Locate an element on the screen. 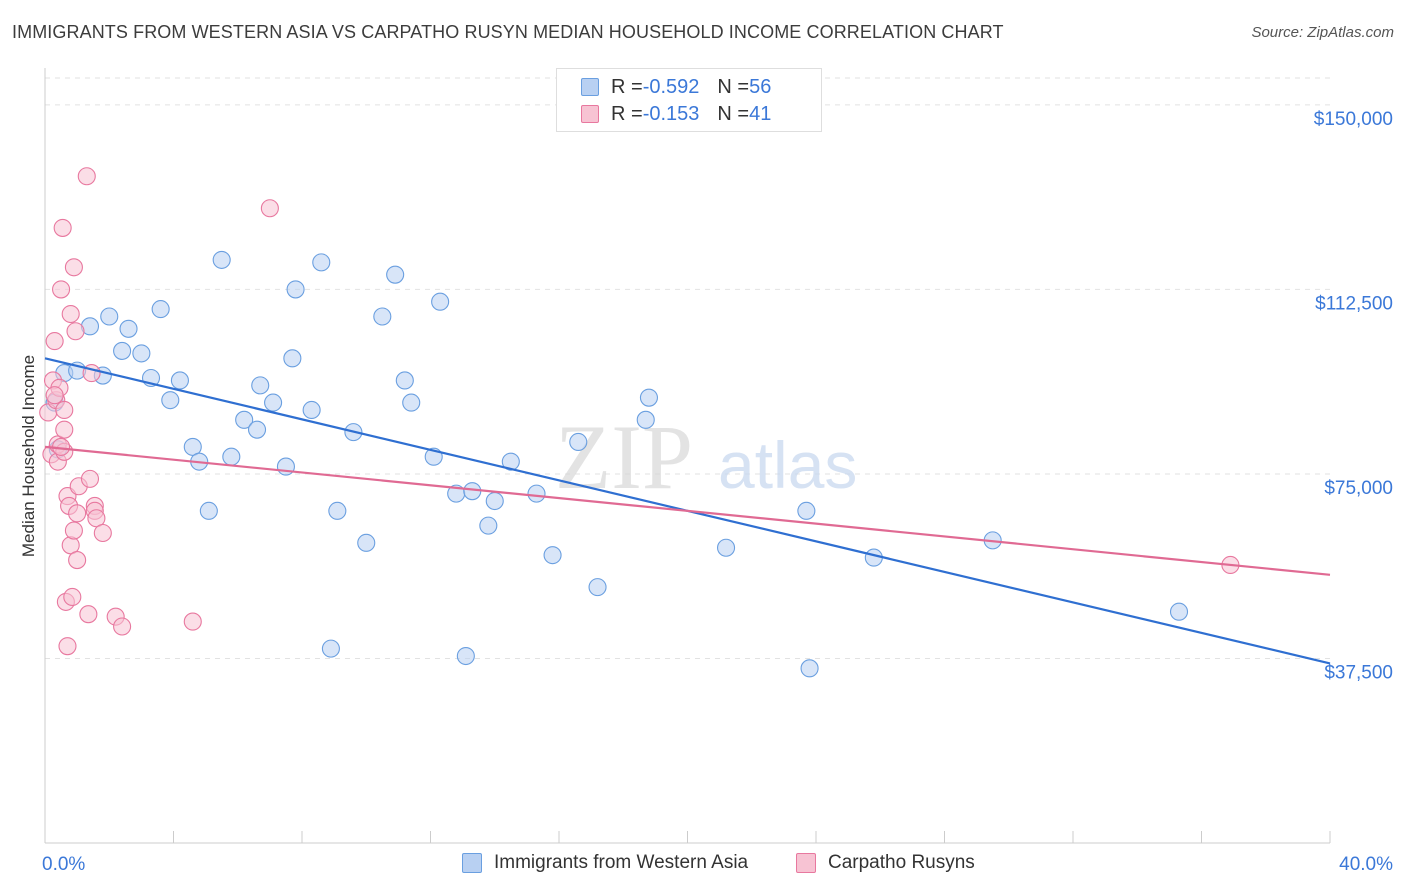  trend-line-carpatho-rusyns is located at coordinates (687, 510).